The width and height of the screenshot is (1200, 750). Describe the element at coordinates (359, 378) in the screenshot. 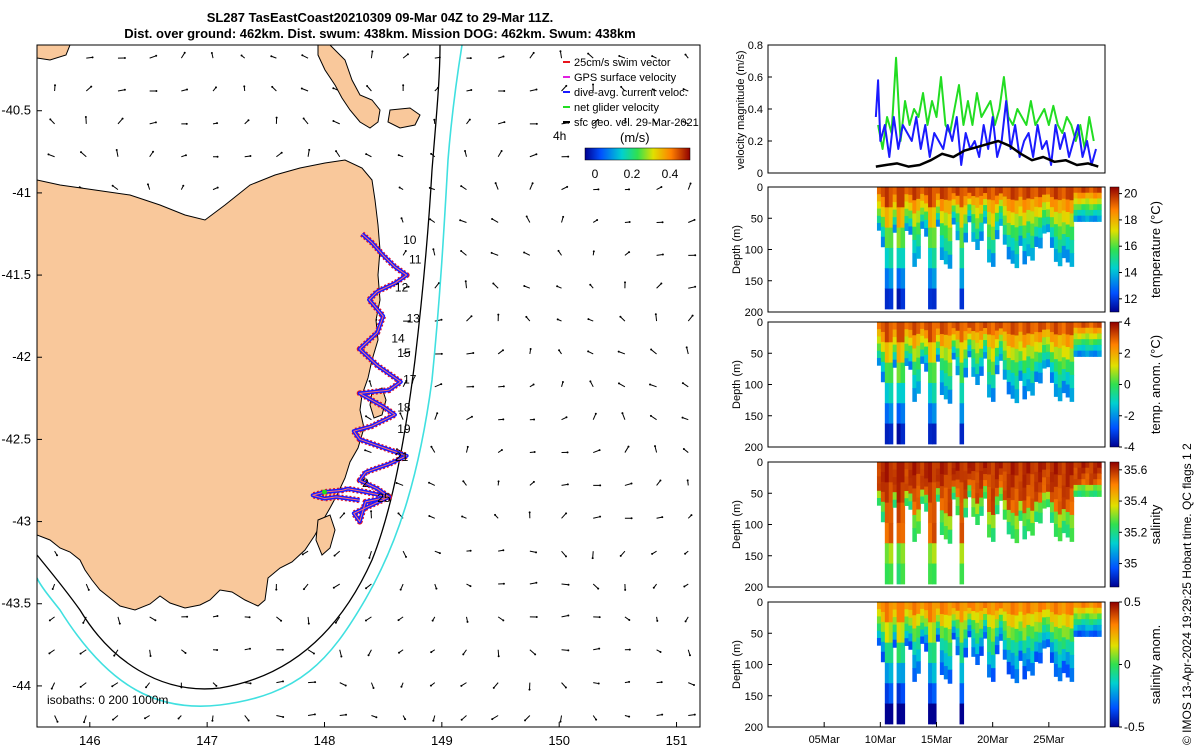

I see `glider-track` at that location.